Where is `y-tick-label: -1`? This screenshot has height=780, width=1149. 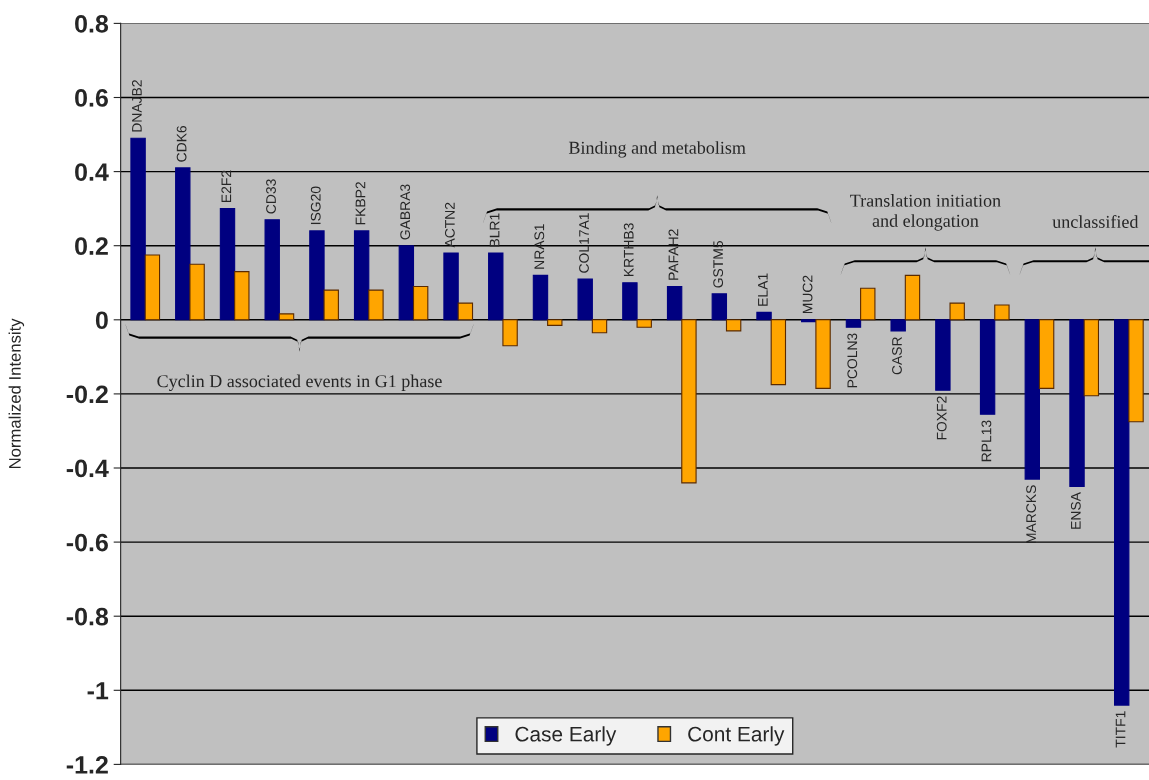
y-tick-label: -1 is located at coordinates (98, 691).